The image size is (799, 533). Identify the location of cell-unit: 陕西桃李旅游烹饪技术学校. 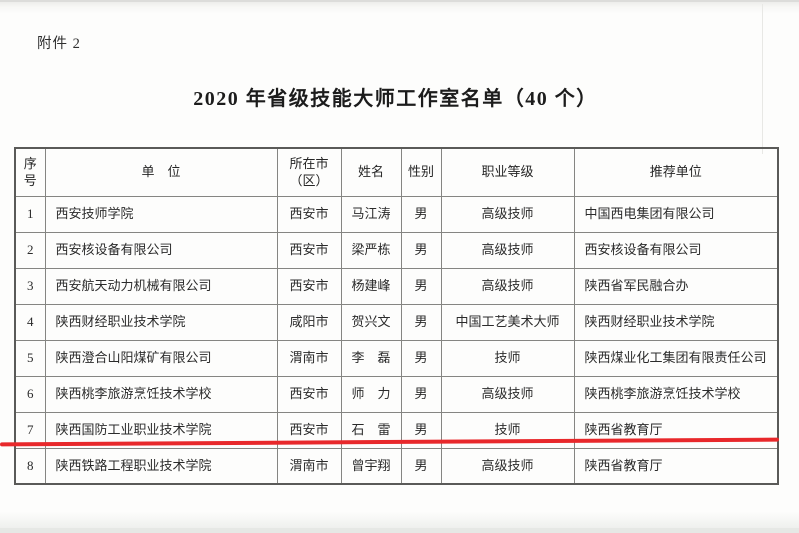
(161, 394).